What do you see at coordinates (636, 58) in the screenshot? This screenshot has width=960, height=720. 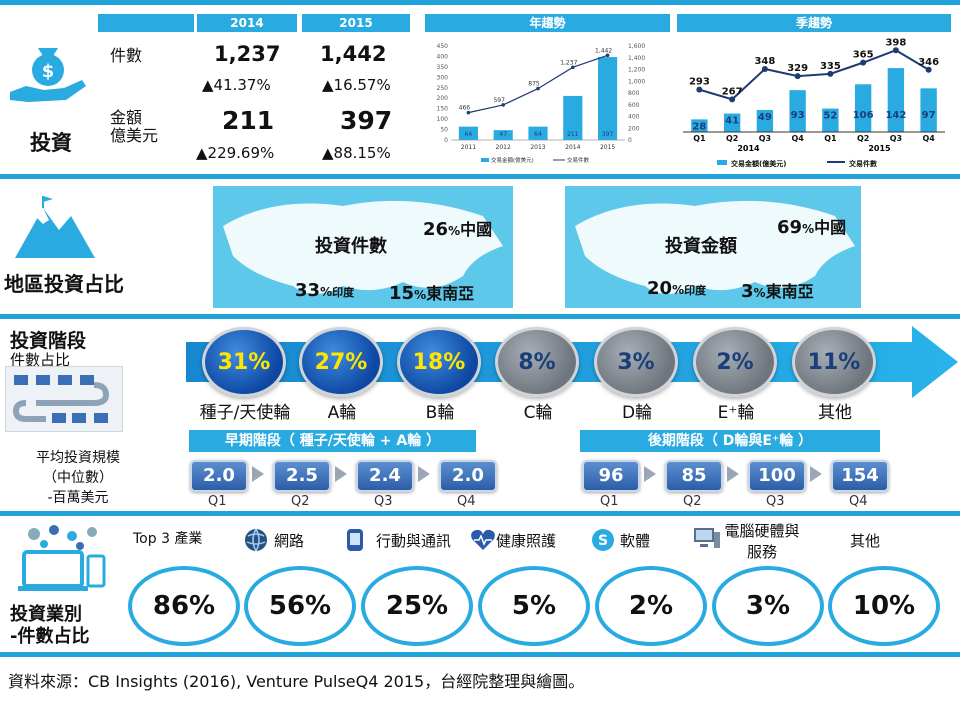 I see `right-tick: 1,400` at bounding box center [636, 58].